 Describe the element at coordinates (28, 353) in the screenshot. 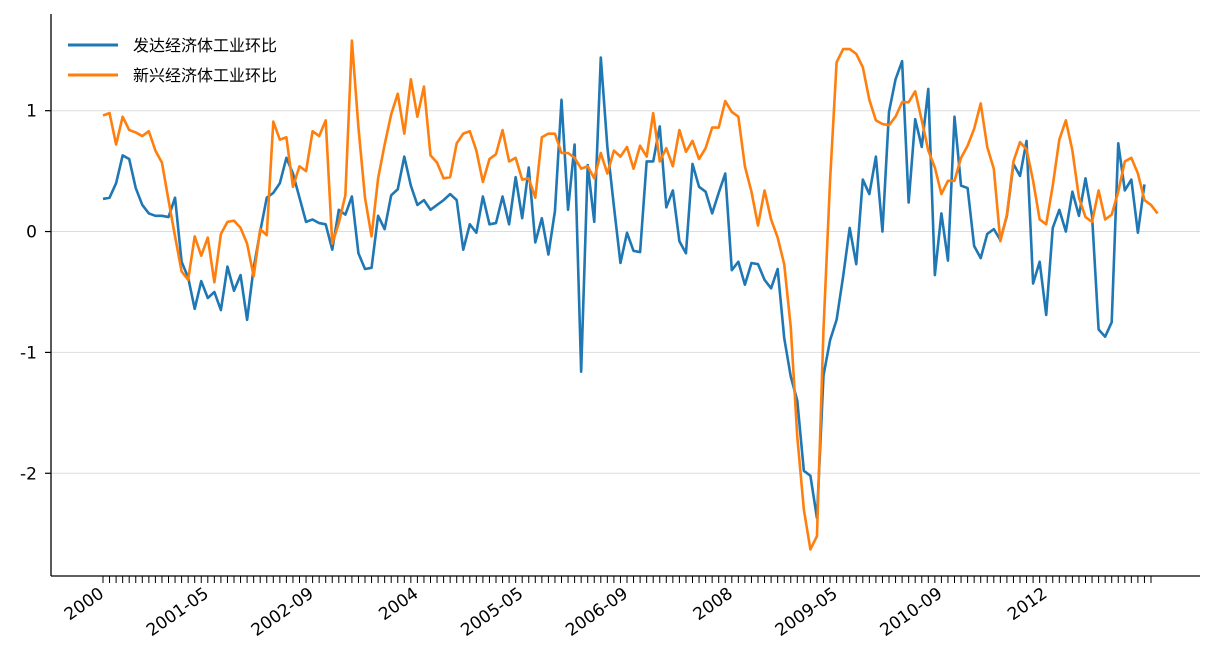

I see `y-tick-label: -1` at that location.